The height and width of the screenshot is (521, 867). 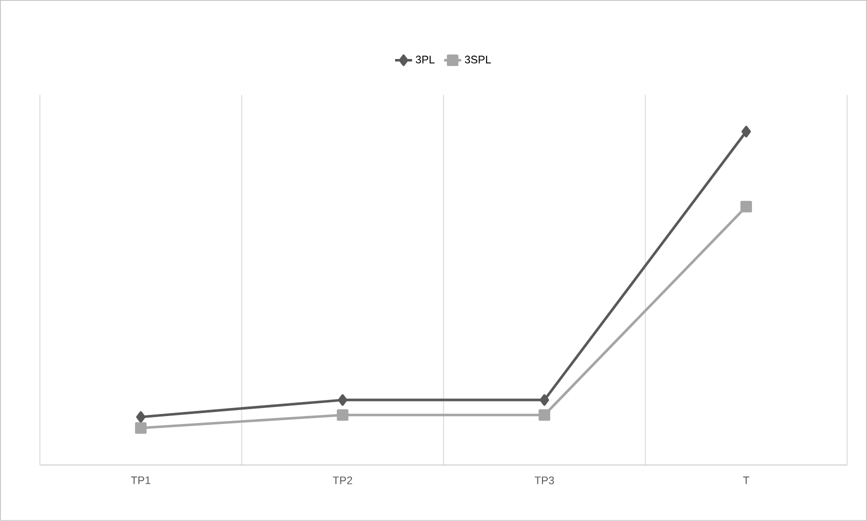 I want to click on x-tick-label: TP1, so click(x=140, y=480).